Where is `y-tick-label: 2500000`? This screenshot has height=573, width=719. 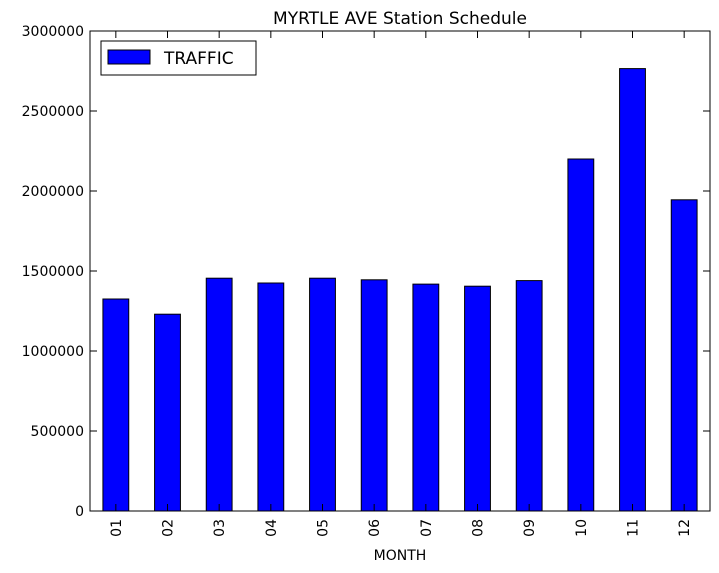 y-tick-label: 2500000 is located at coordinates (53, 112).